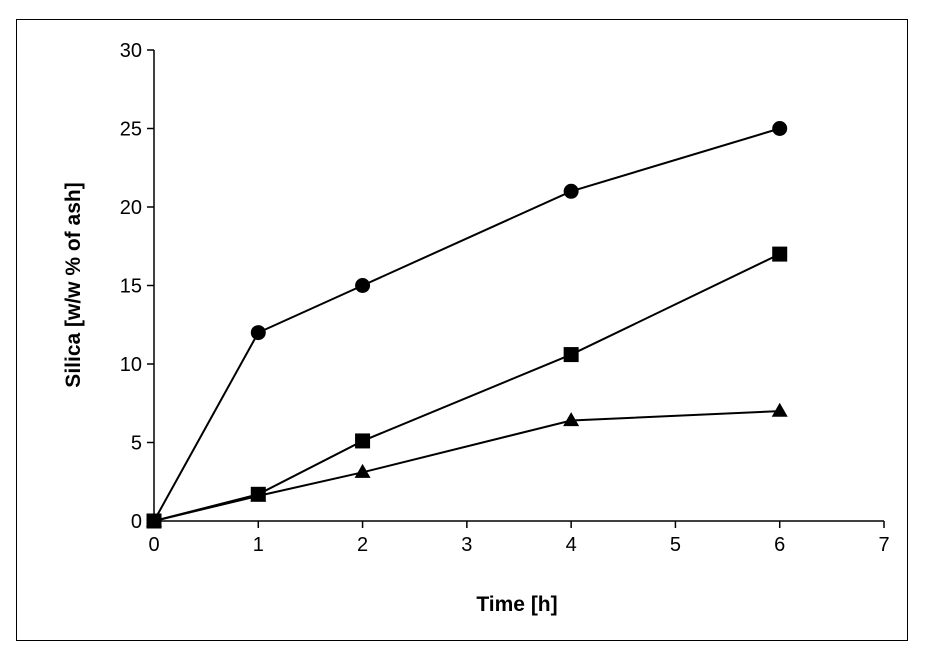 Image resolution: width=927 pixels, height=662 pixels. Describe the element at coordinates (675, 545) in the screenshot. I see `x-tick-label: 5` at that location.